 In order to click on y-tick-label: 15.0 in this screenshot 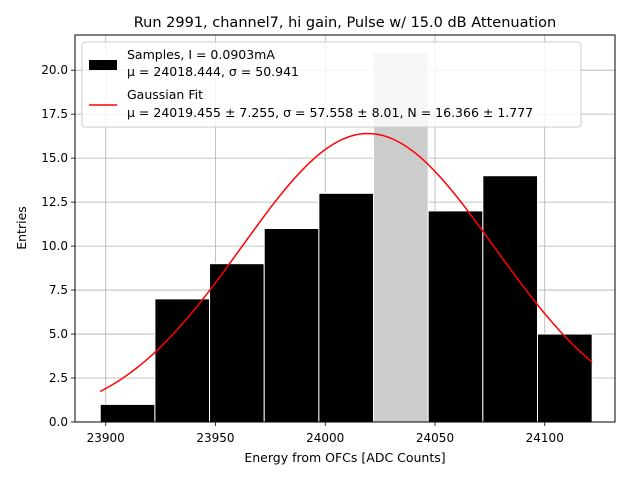, I will do `click(54, 158)`.